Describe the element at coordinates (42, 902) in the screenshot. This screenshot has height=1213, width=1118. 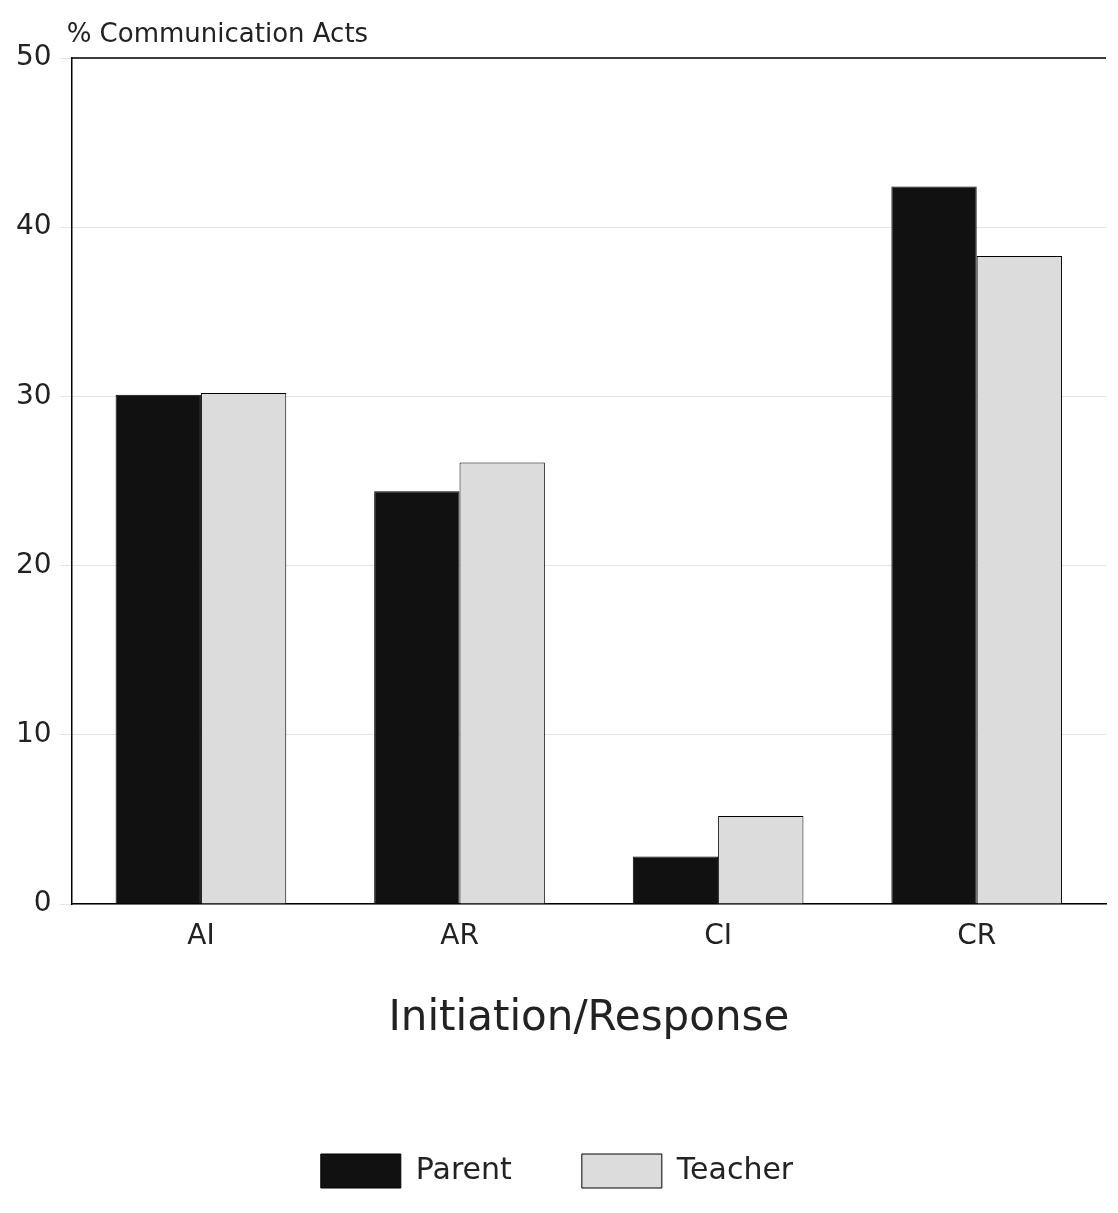
I see `y-tick-label: 0` at that location.